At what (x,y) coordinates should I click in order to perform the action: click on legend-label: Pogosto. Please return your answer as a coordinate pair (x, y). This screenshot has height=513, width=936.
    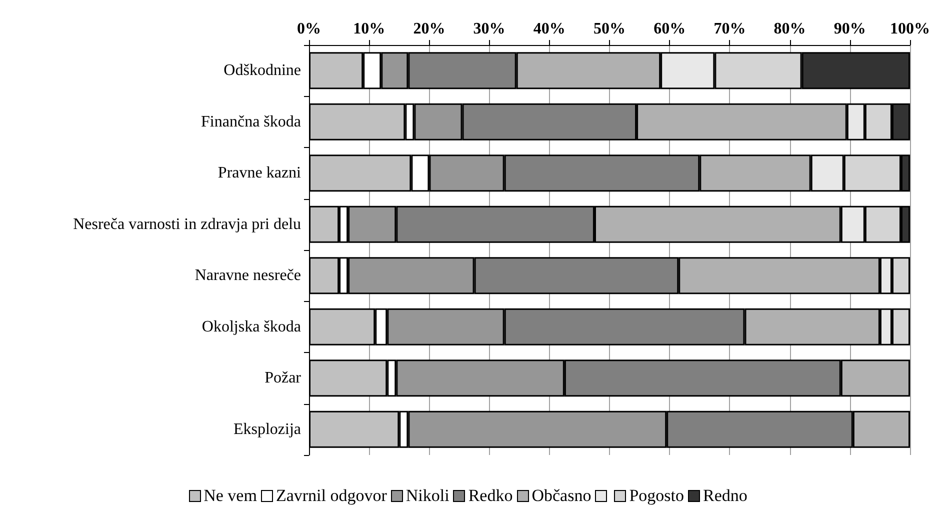
    Looking at the image, I should click on (656, 496).